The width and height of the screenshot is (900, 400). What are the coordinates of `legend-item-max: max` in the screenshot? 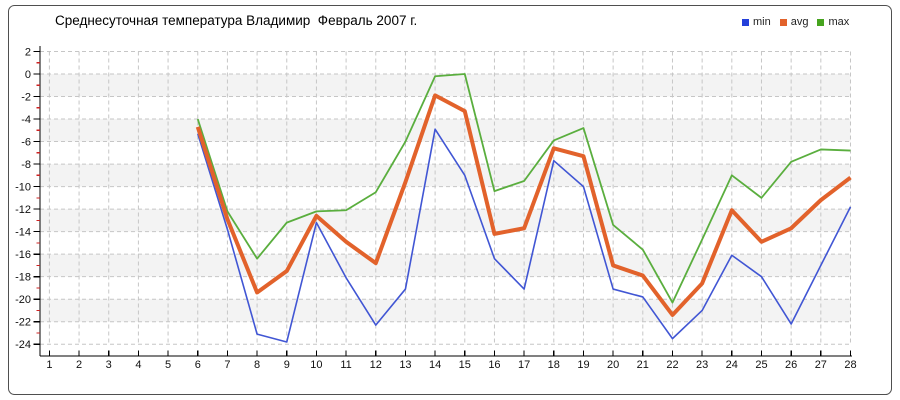 It's located at (833, 22).